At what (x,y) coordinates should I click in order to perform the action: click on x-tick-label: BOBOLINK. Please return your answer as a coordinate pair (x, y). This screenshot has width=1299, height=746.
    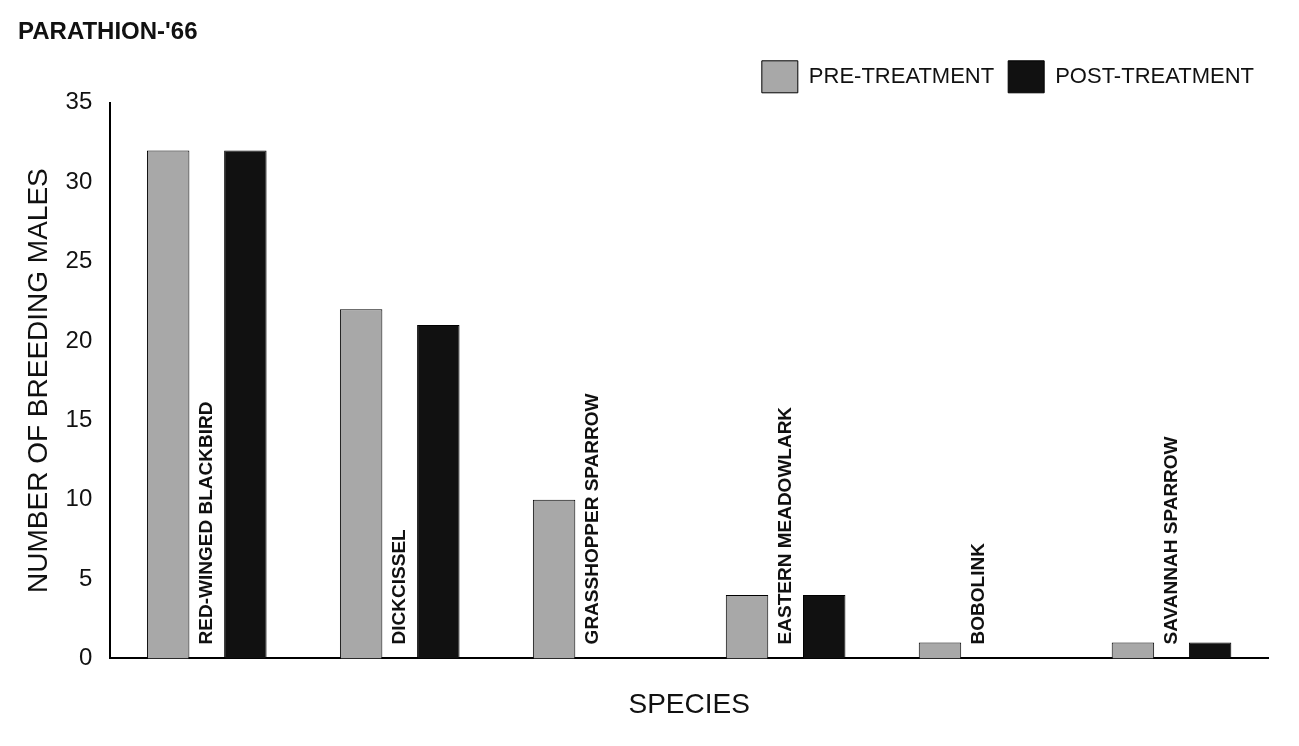
    Looking at the image, I should click on (977, 593).